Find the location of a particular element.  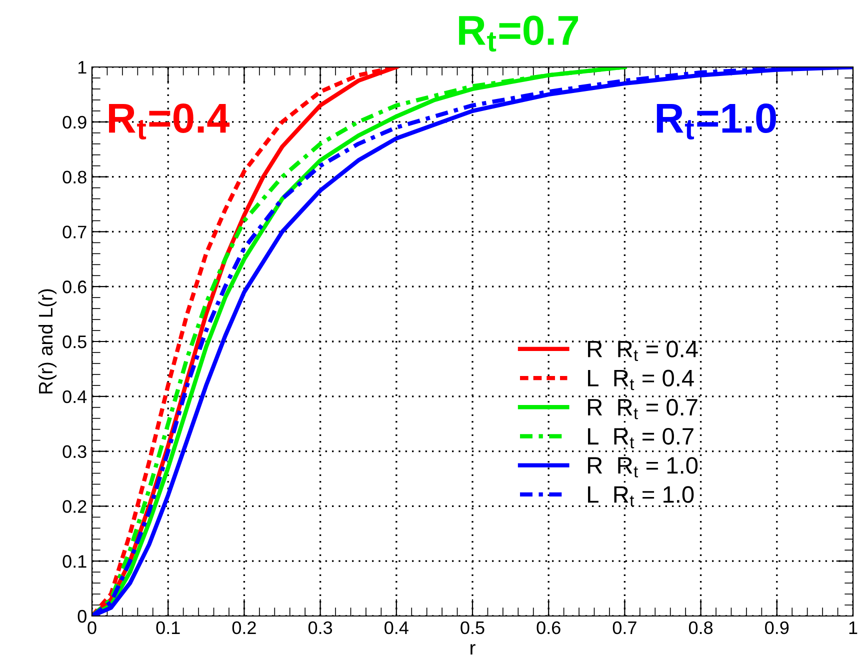

y-axis-title: R(r) and L(r) is located at coordinates (47, 341).